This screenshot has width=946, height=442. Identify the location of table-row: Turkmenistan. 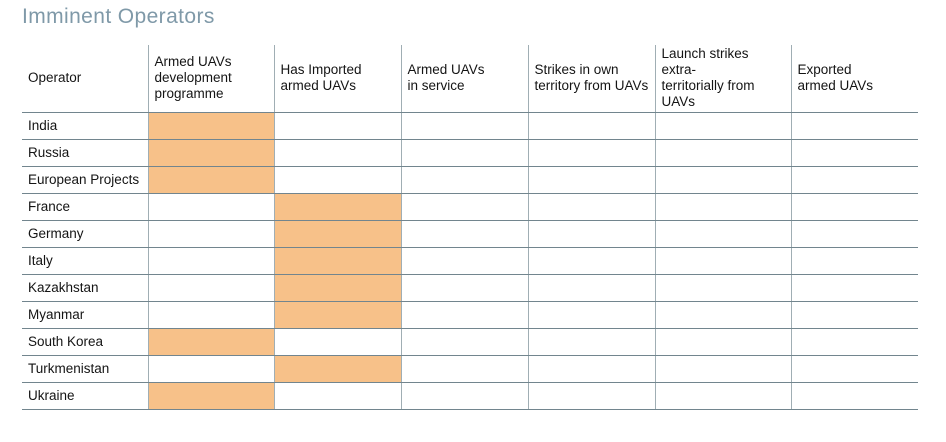
(470, 369).